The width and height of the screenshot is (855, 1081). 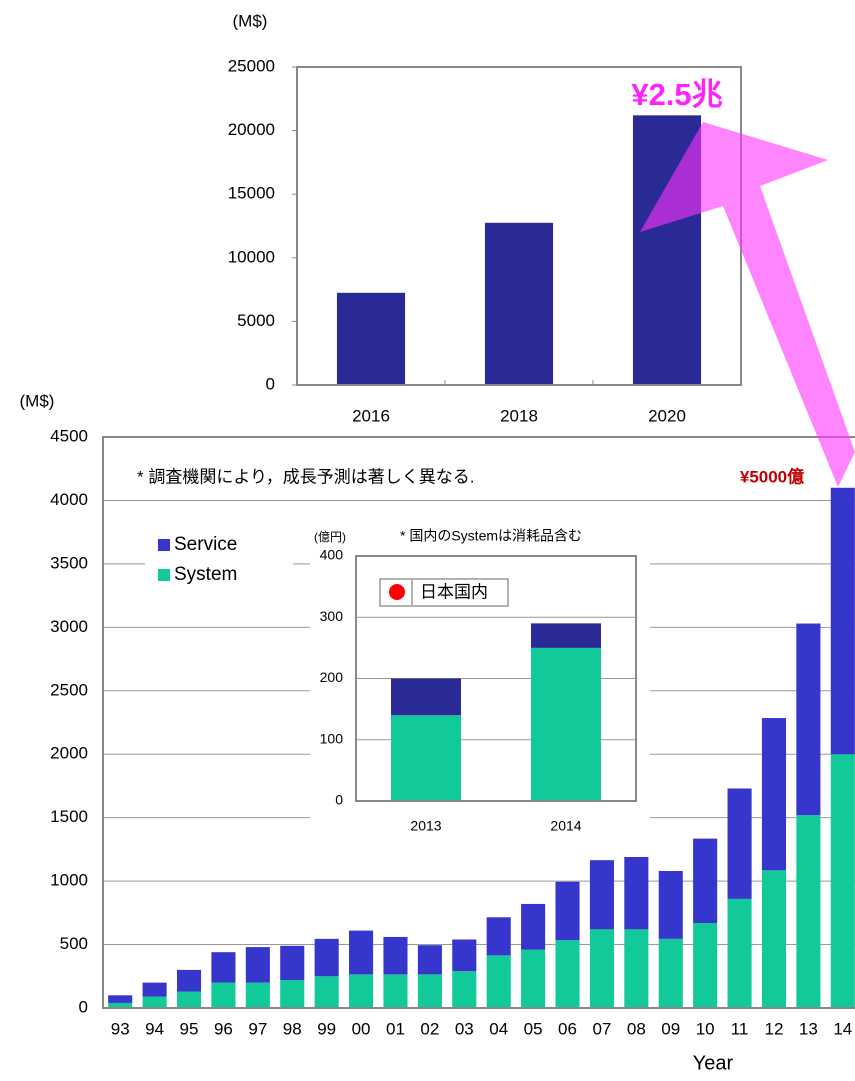 I want to click on annotation: * 調査機関により，成長予測は著しく異なる., so click(x=306, y=476).